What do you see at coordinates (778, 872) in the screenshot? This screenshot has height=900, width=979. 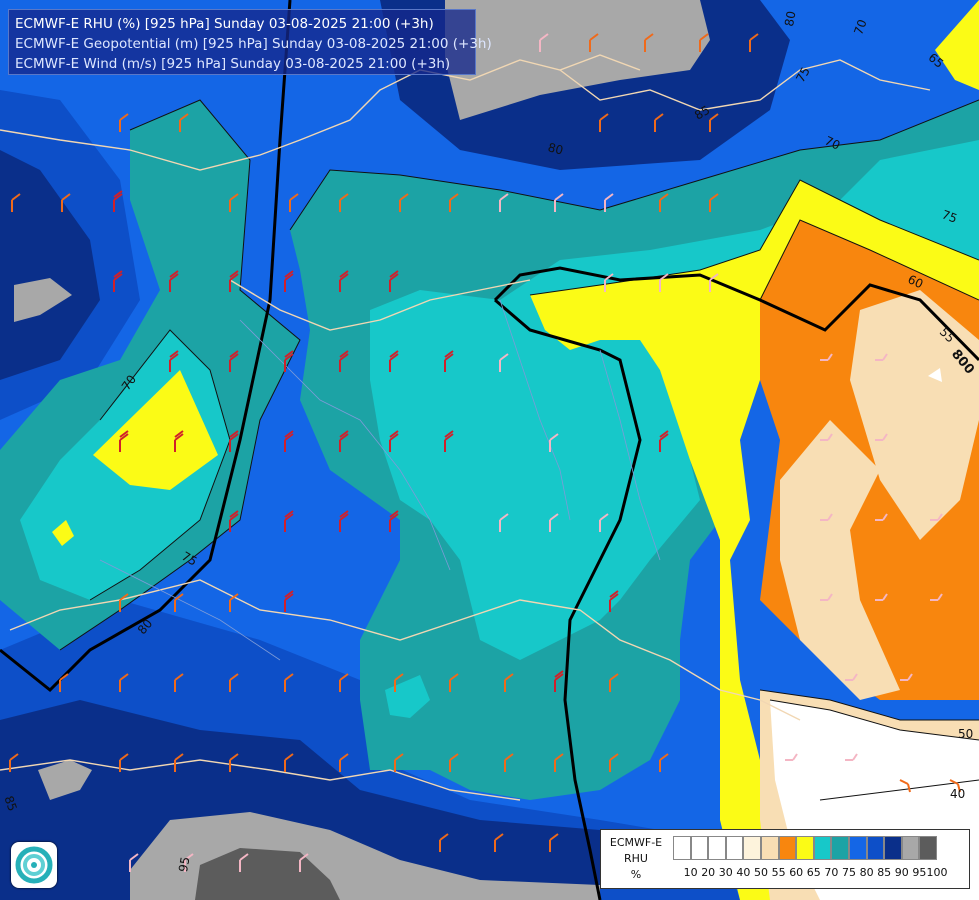 I see `legend-tick-label: 55` at bounding box center [778, 872].